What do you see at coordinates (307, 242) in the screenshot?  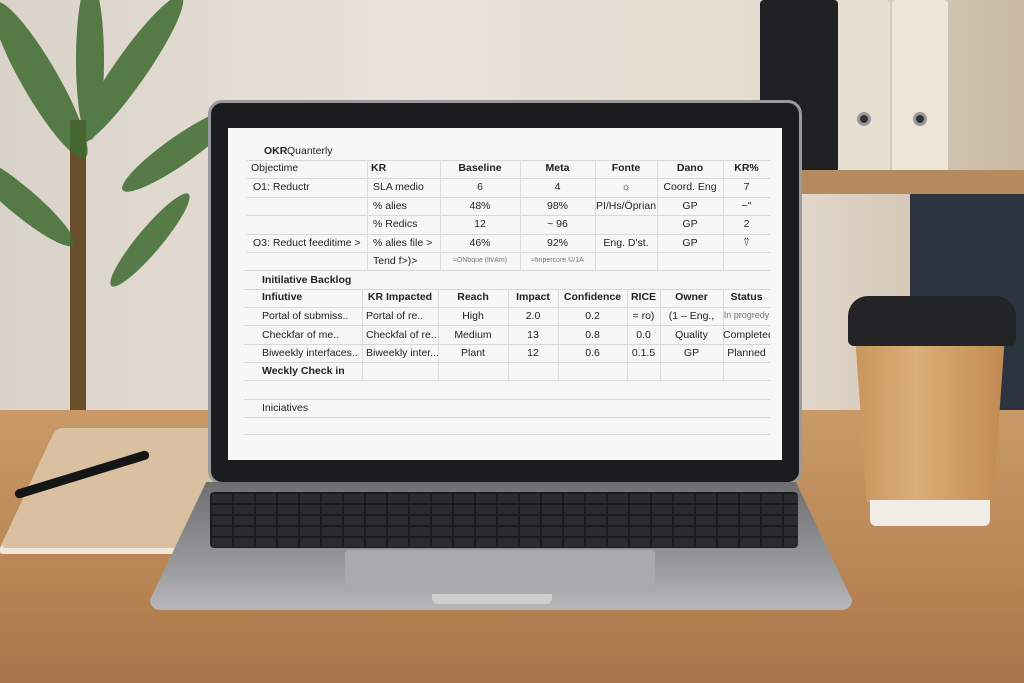 I see `okr-cell: O3: Reduct feeditime >` at bounding box center [307, 242].